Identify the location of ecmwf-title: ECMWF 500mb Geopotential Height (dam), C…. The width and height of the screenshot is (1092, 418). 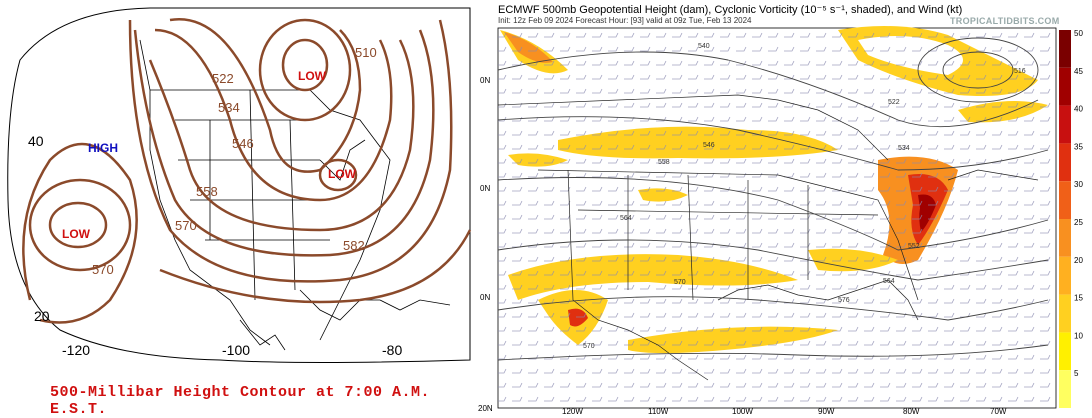
(730, 10).